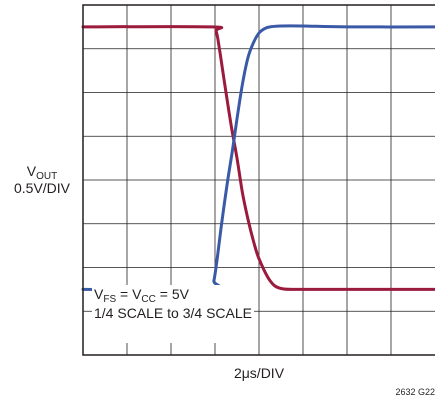  What do you see at coordinates (42, 172) in the screenshot?
I see `y-axis-symbol: VOUT` at bounding box center [42, 172].